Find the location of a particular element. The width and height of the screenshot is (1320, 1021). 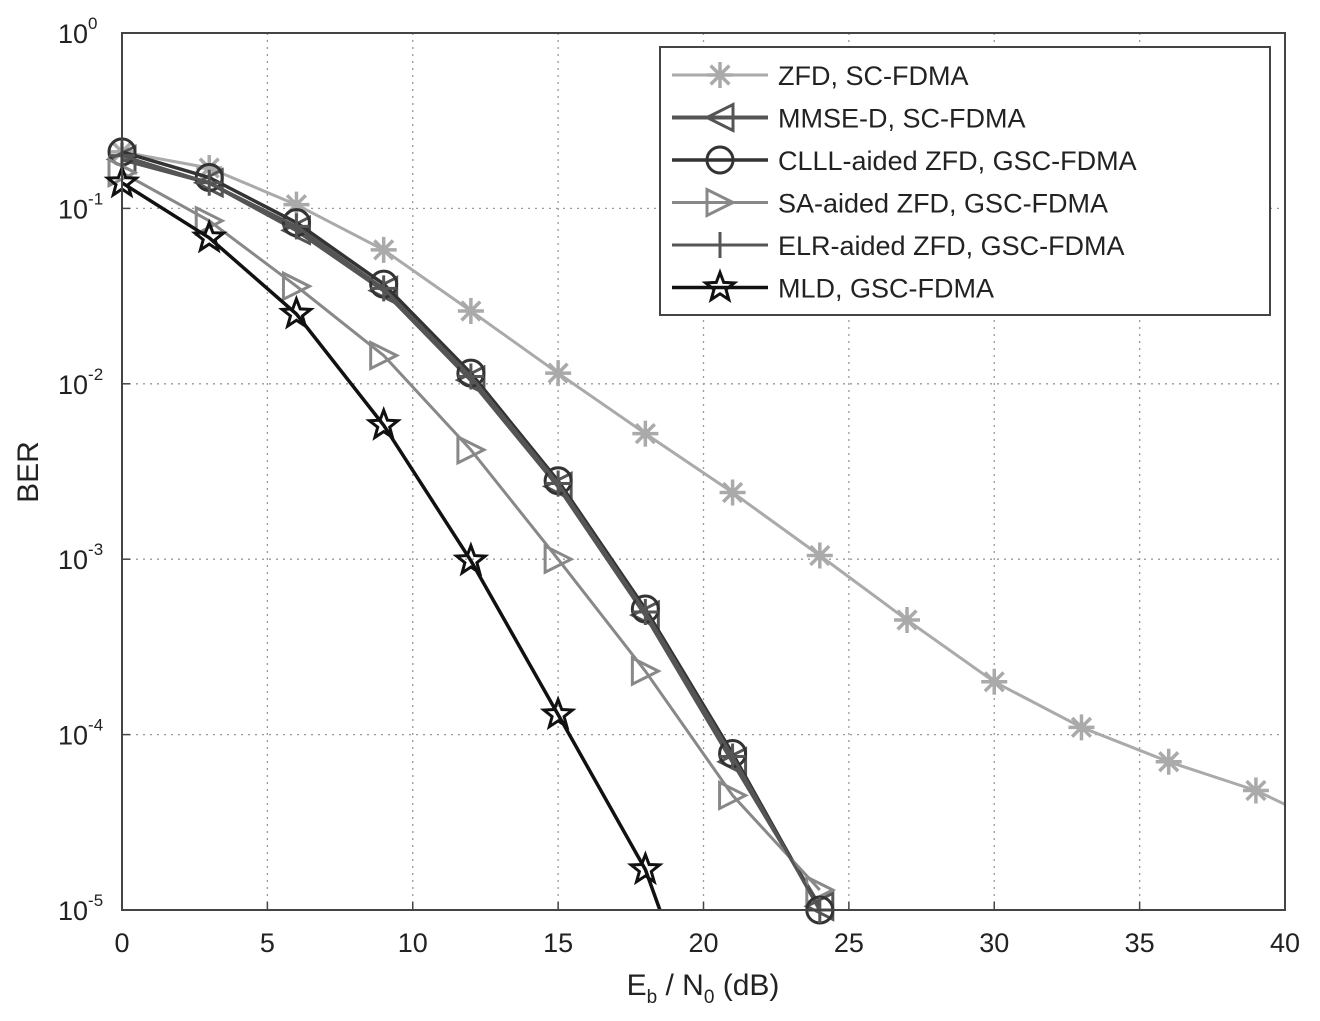

x-tick-label-4: 20 is located at coordinates (703, 943).